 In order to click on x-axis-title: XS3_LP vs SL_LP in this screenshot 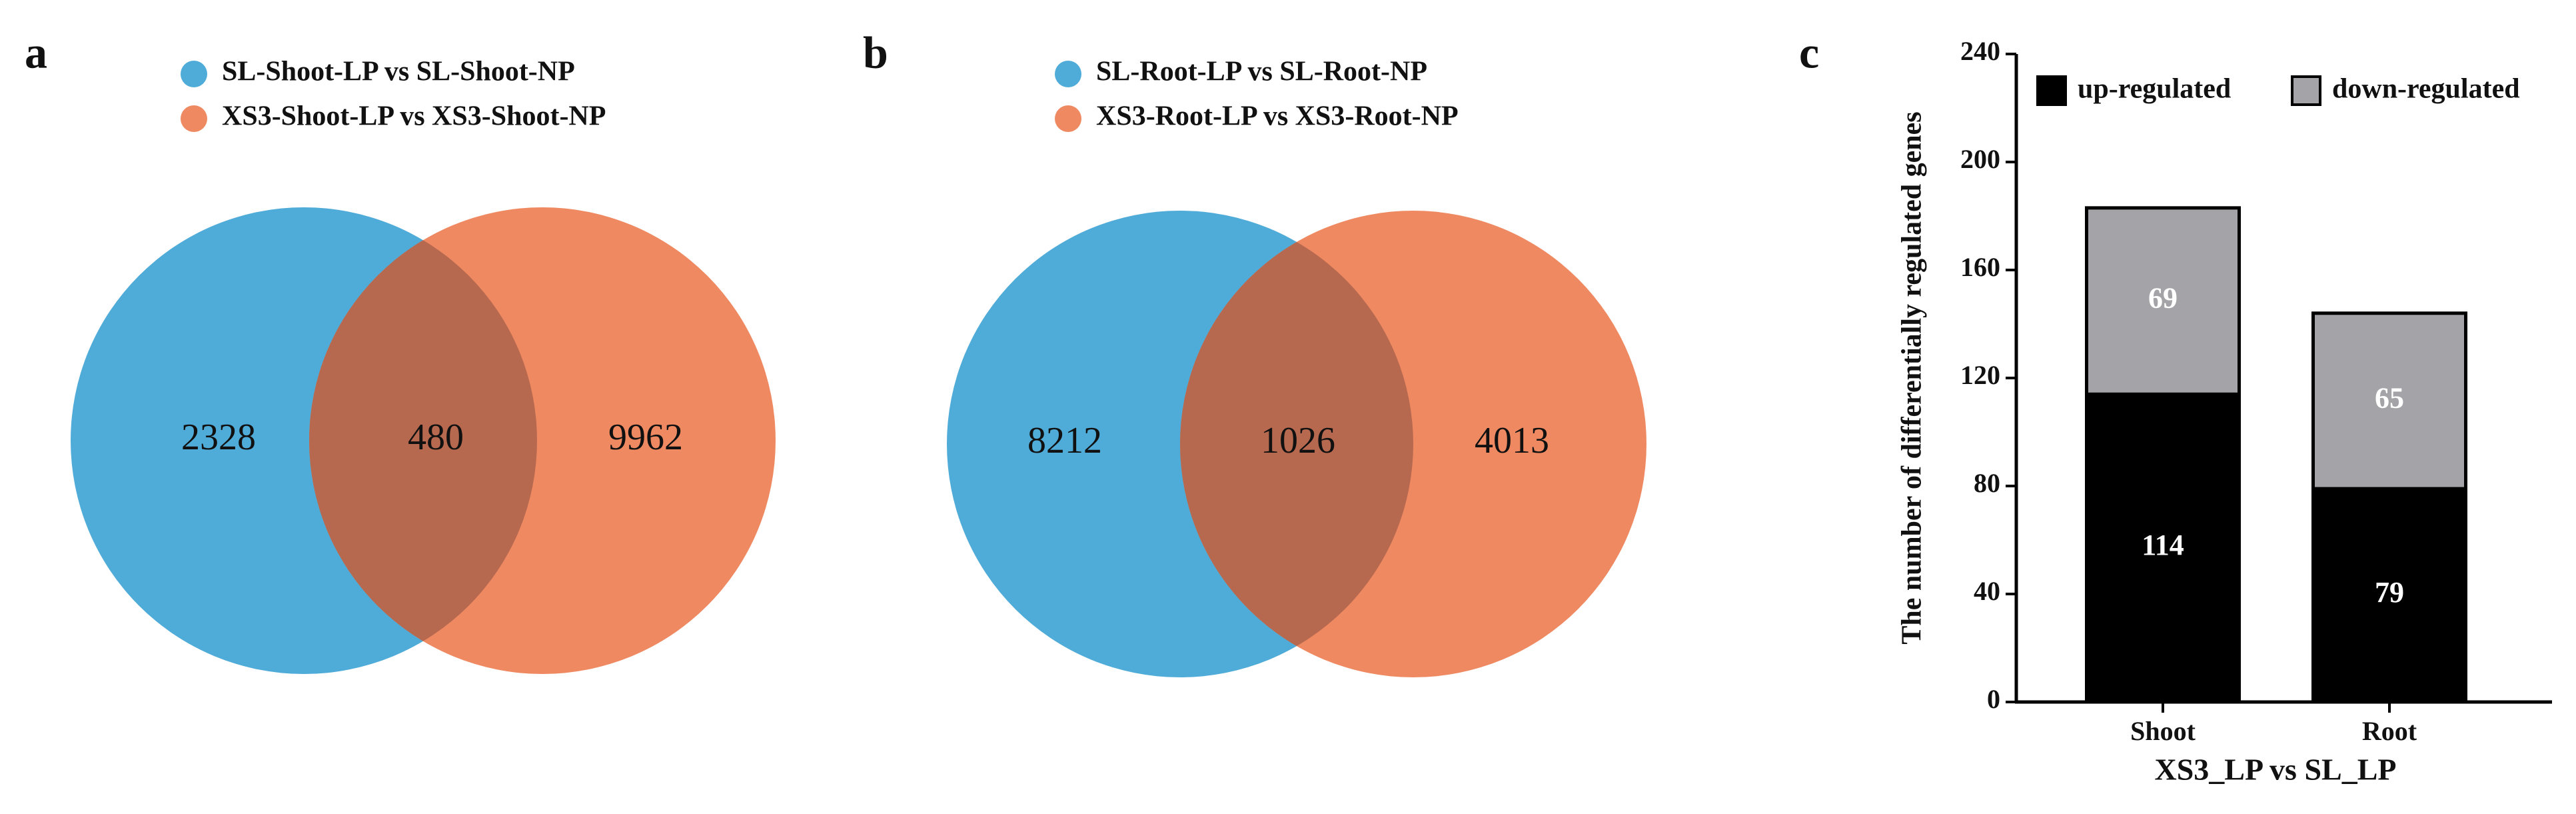, I will do `click(2276, 770)`.